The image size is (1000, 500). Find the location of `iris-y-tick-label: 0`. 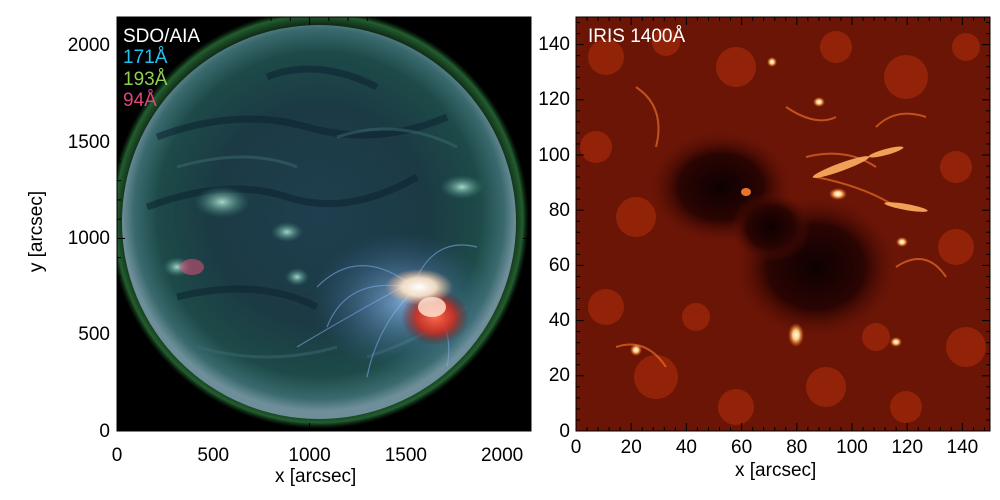

iris-y-tick-label: 0 is located at coordinates (564, 431).